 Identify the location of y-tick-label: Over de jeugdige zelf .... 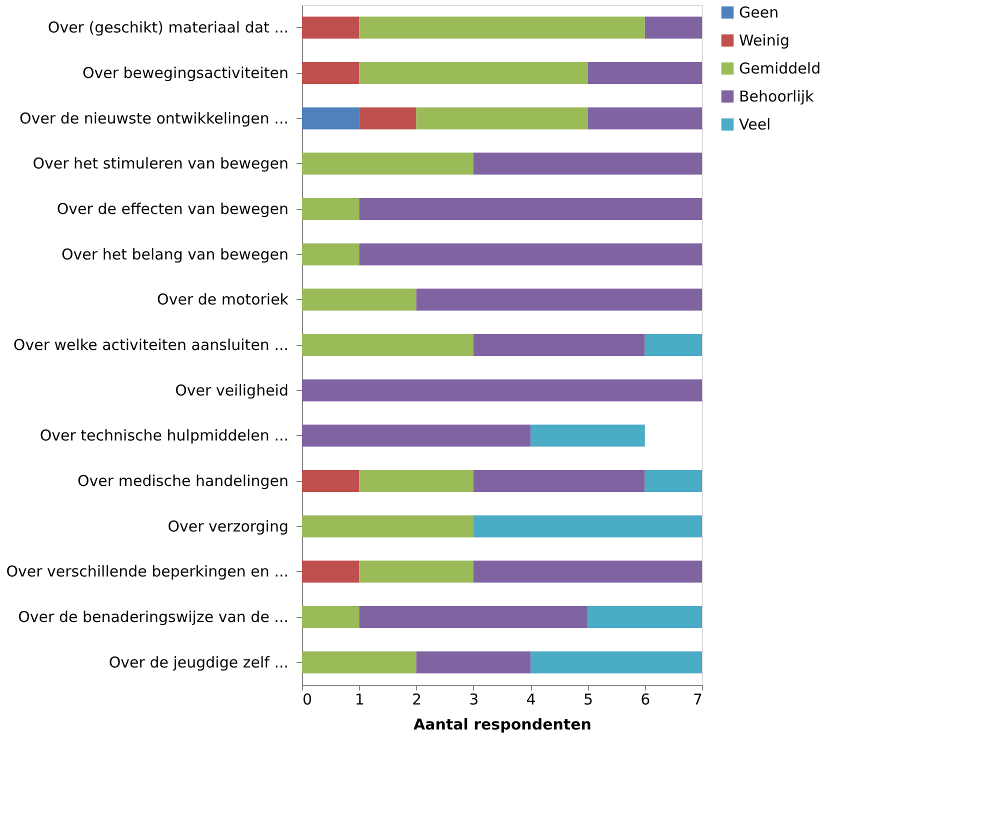
(198, 662).